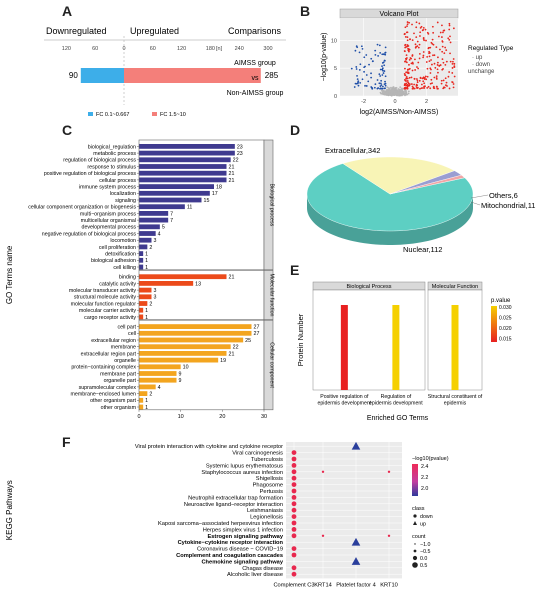  What do you see at coordinates (186, 368) in the screenshot?
I see `go-value: 10` at bounding box center [186, 368].